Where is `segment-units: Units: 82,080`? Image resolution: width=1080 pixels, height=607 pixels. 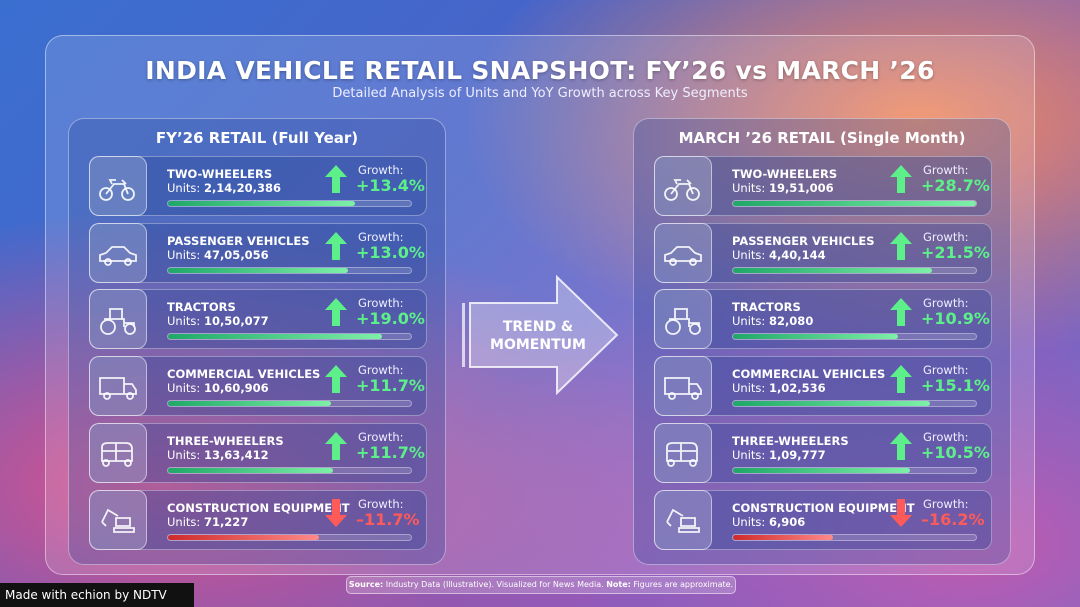 segment-units: Units: 82,080 is located at coordinates (773, 321).